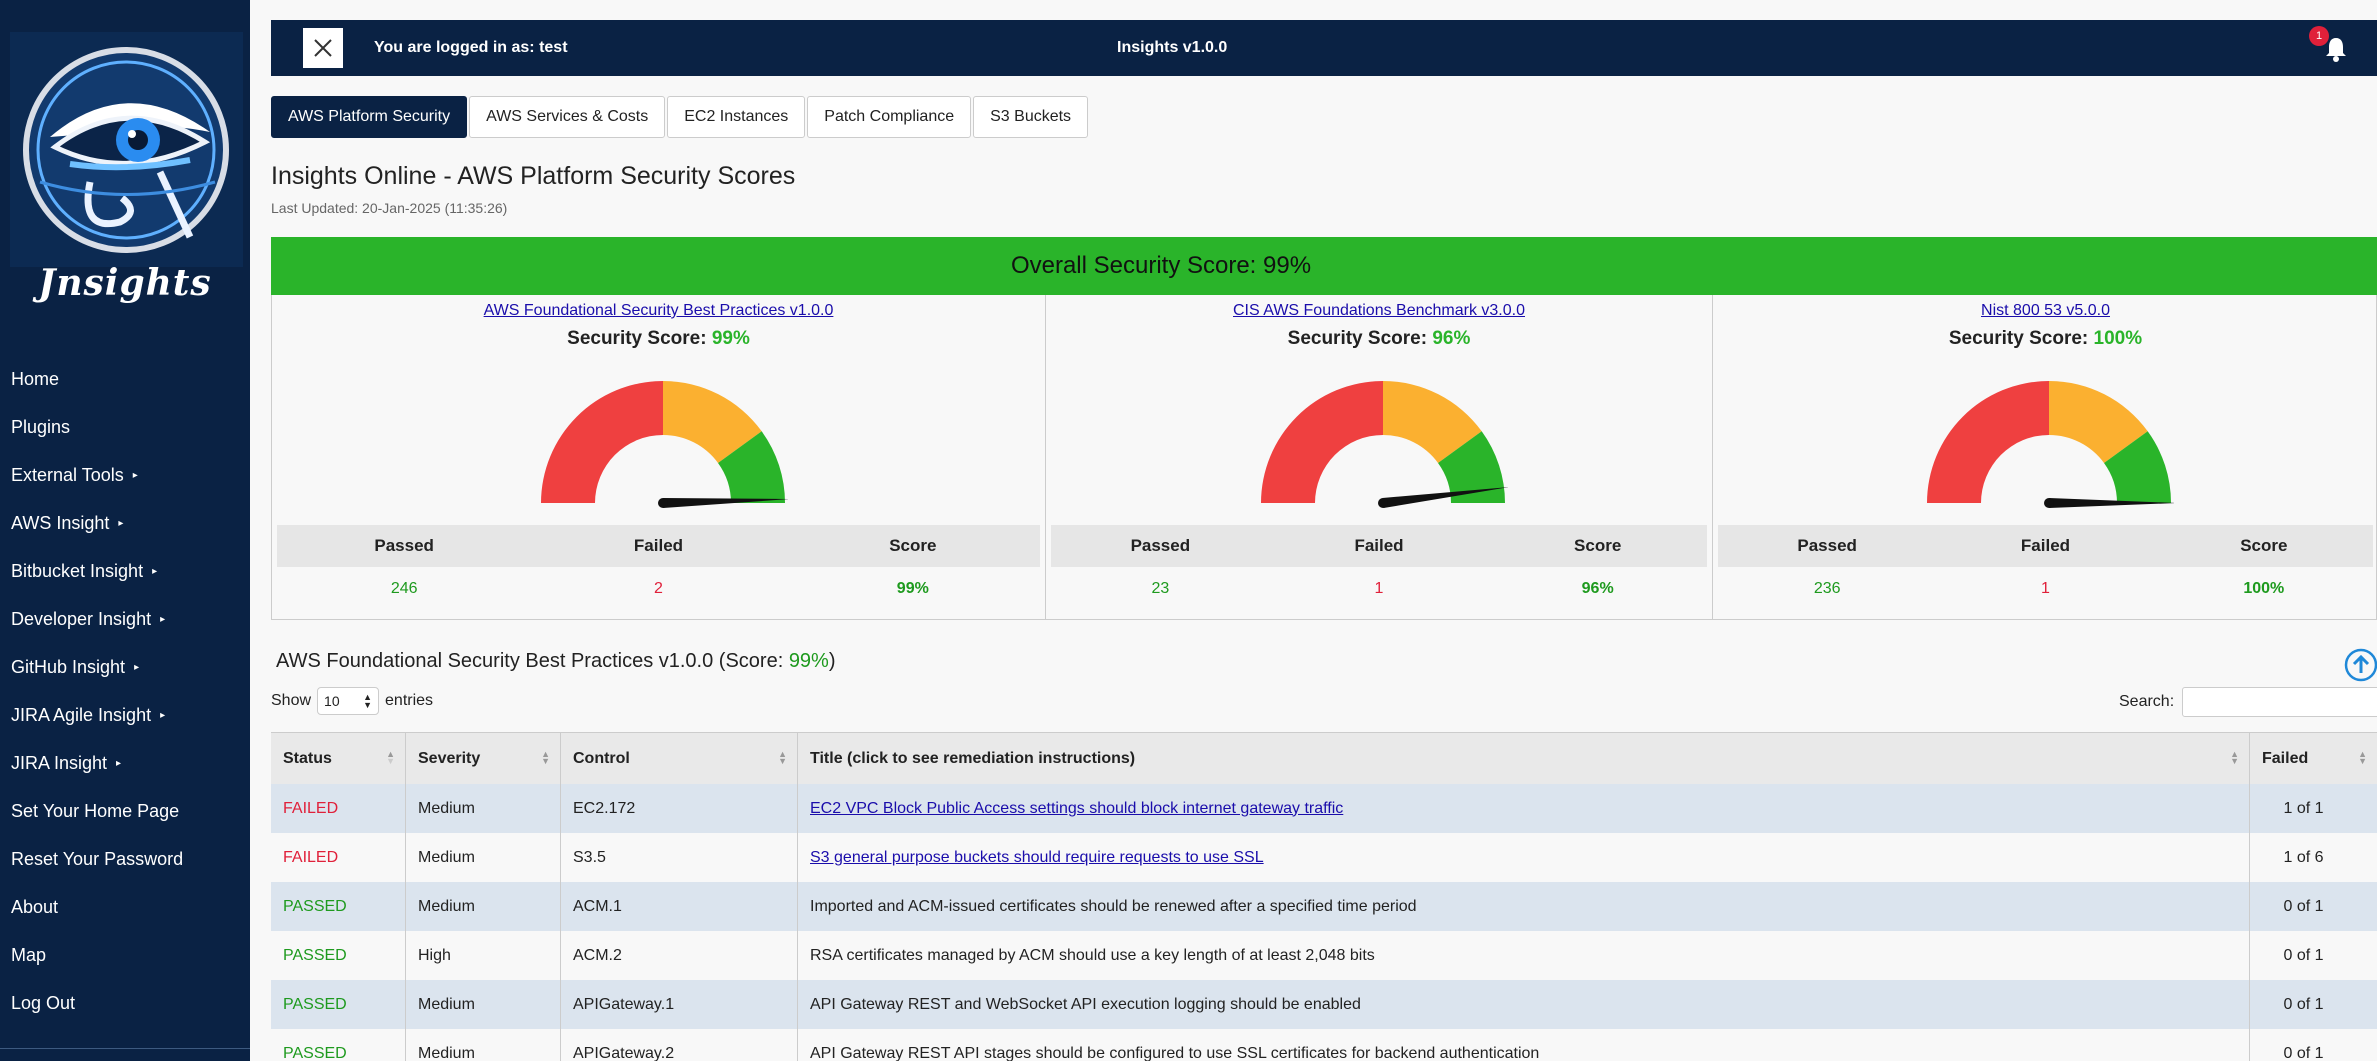 This screenshot has width=2377, height=1061. I want to click on status-cell: FAILED, so click(338, 808).